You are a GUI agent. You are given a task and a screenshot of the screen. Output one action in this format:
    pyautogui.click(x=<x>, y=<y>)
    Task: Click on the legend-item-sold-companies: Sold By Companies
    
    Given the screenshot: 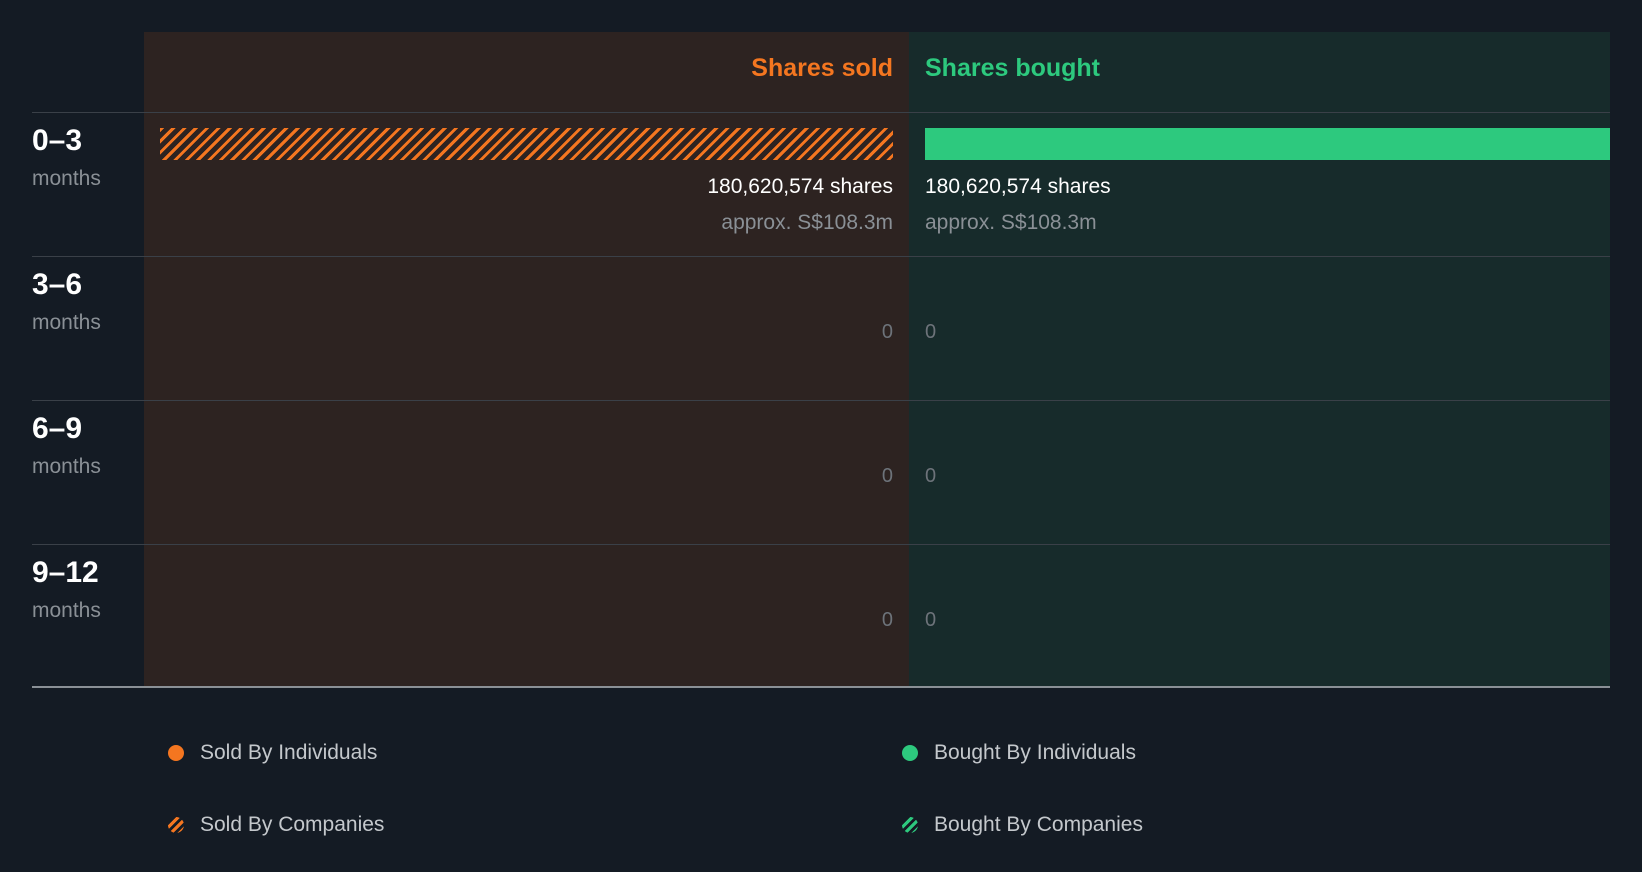 What is the action you would take?
    pyautogui.click(x=276, y=825)
    